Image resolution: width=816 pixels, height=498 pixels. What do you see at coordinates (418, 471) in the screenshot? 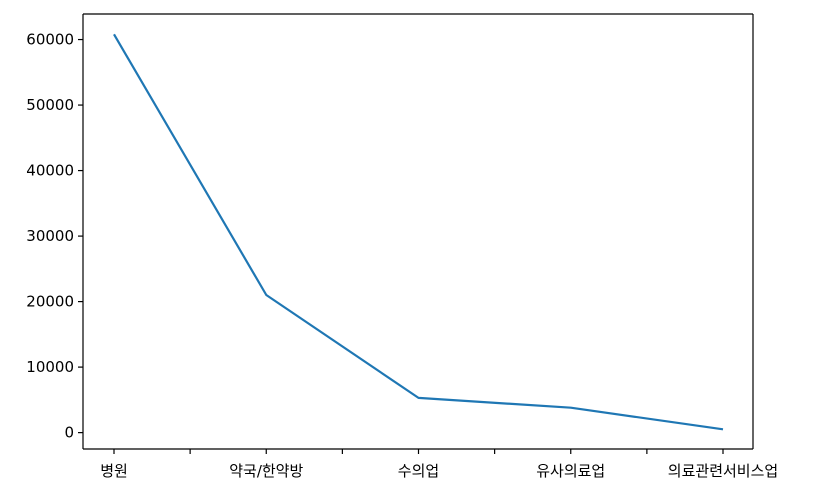
I see `x-tick-label: 수의업` at bounding box center [418, 471].